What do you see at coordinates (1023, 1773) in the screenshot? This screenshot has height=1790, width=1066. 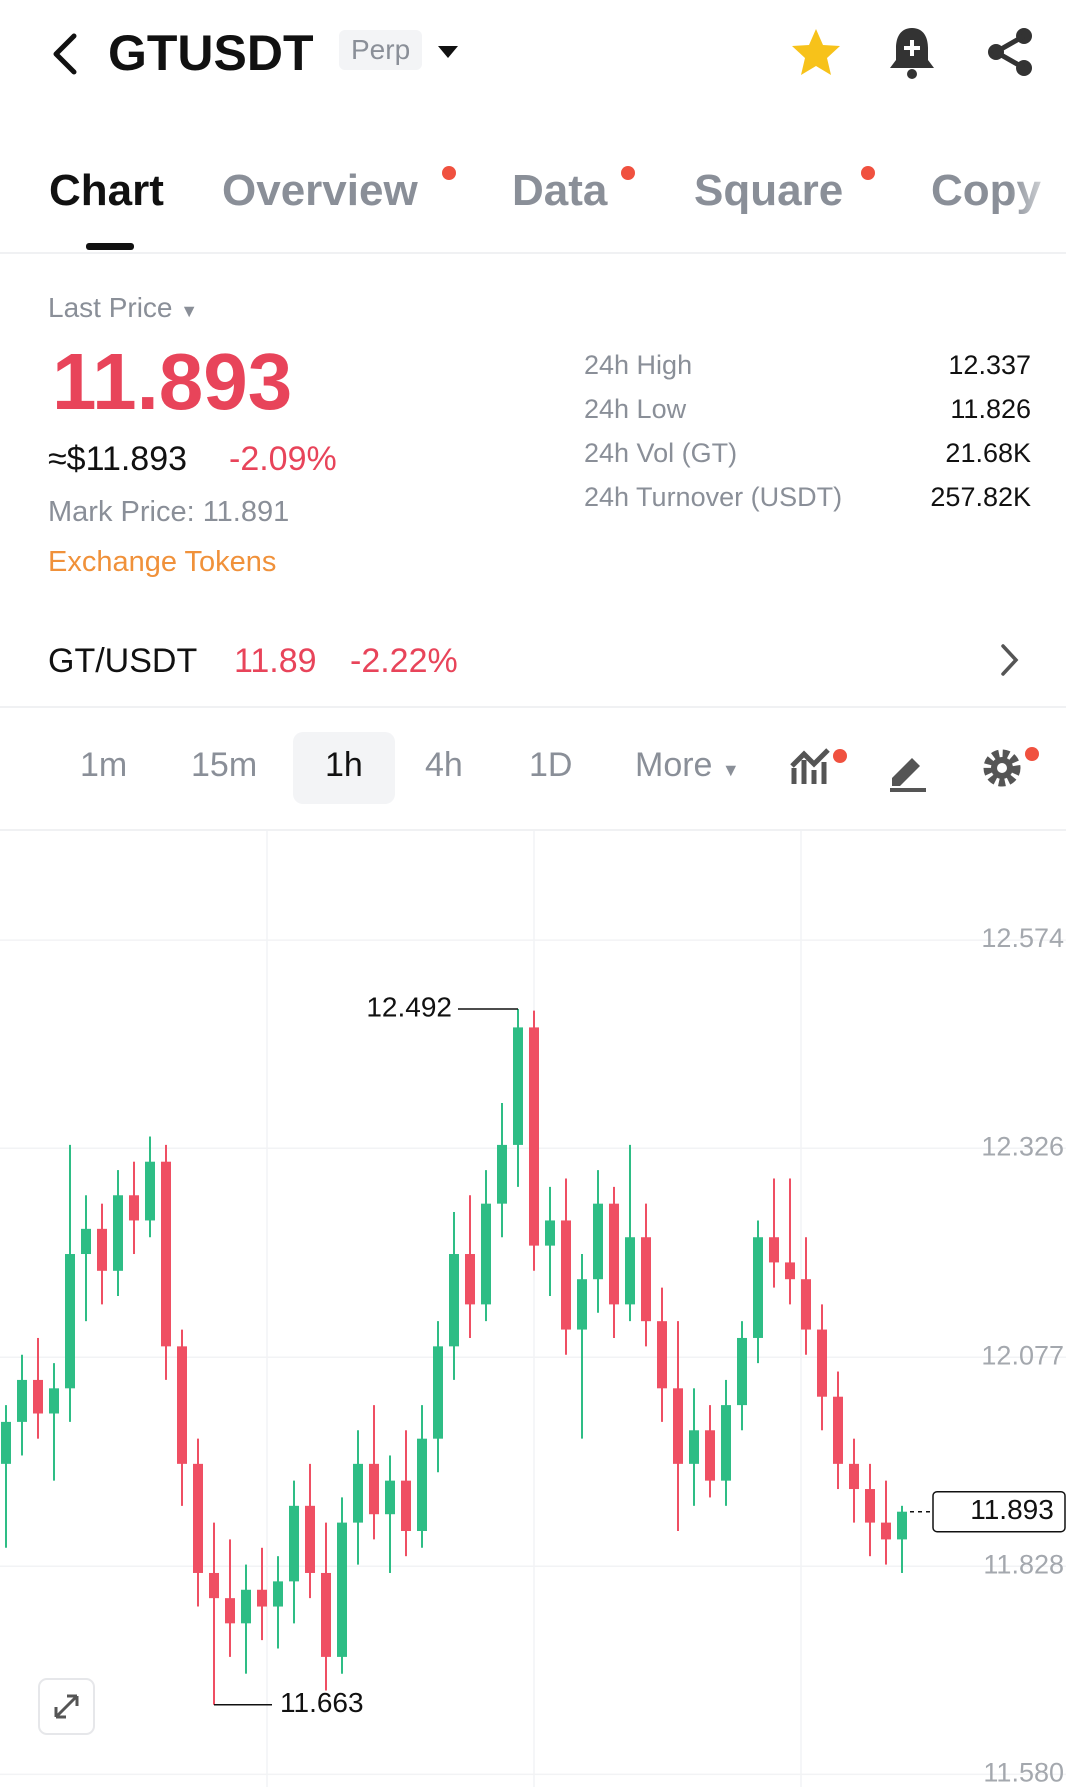 I see `y-tick-label: 11.580` at bounding box center [1023, 1773].